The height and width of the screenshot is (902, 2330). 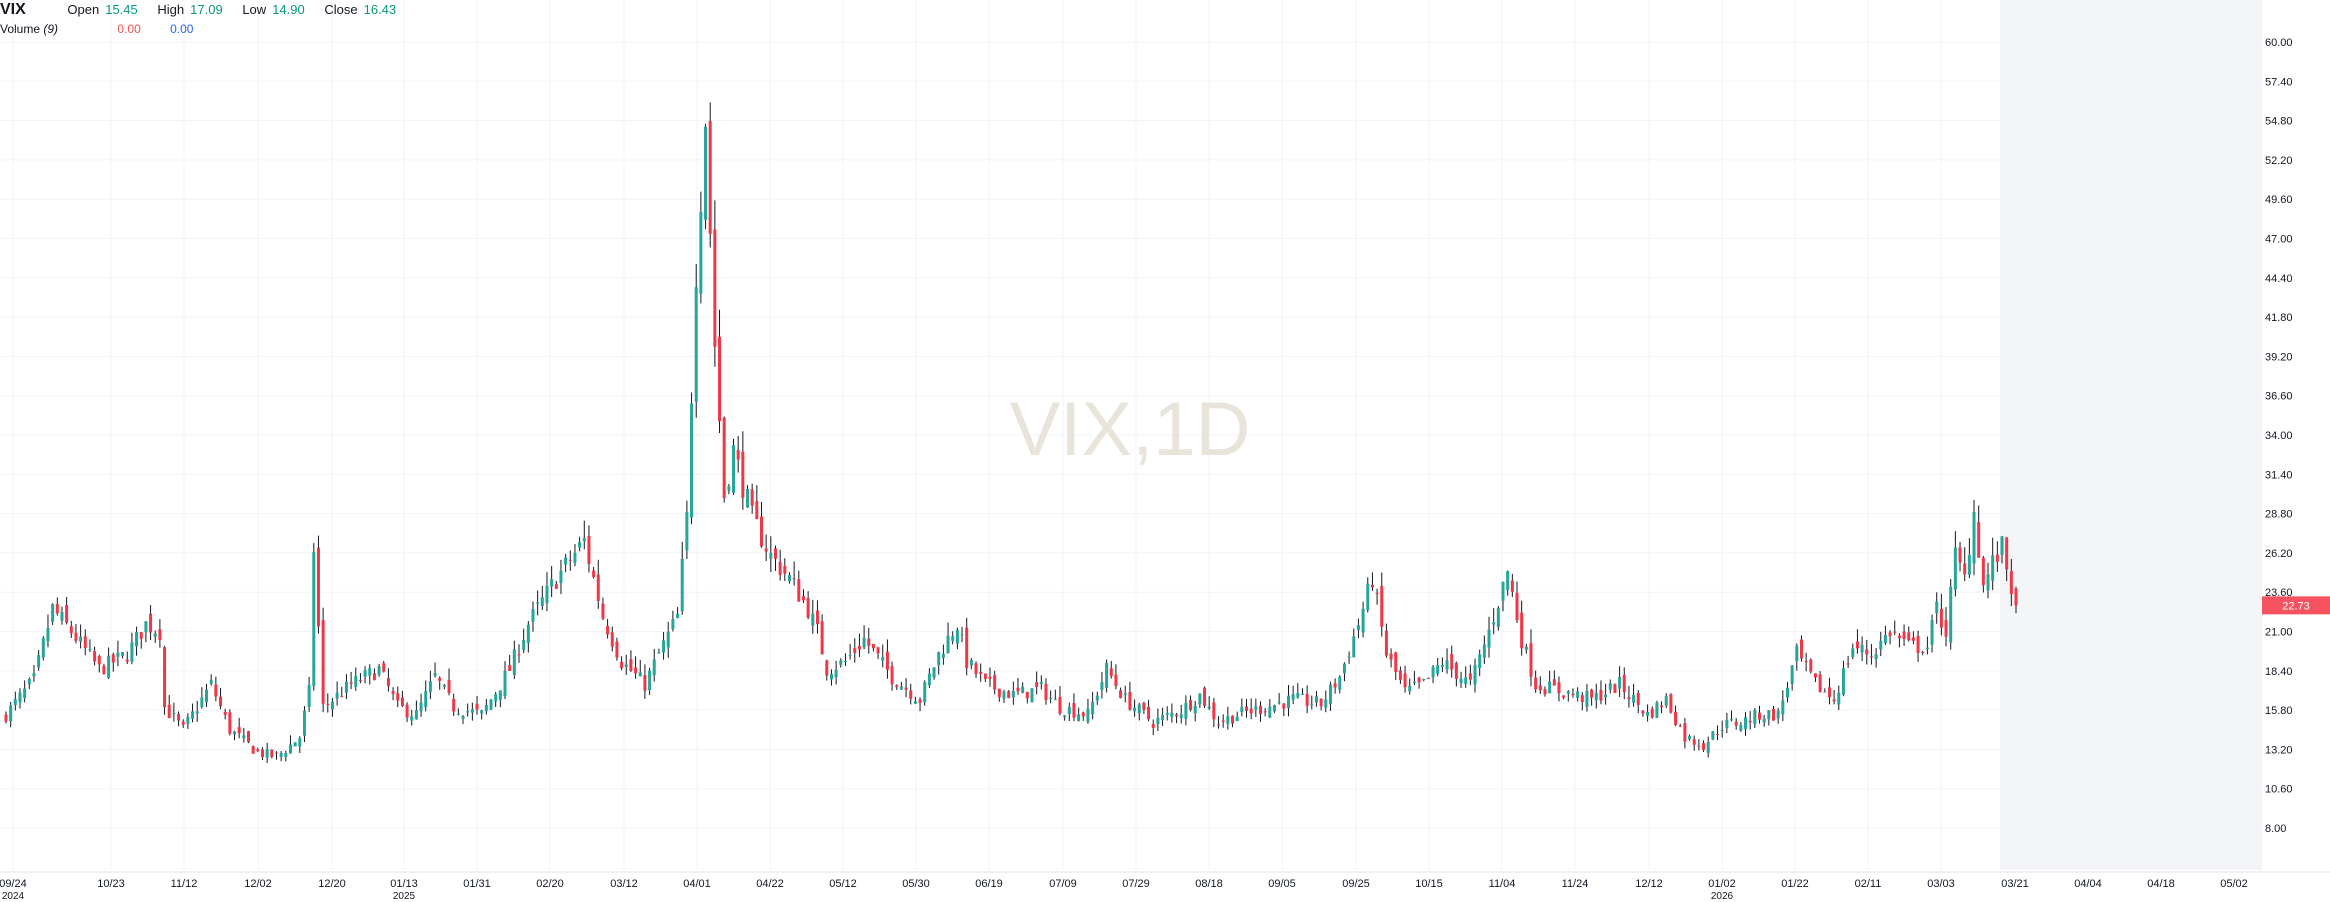 What do you see at coordinates (2279, 279) in the screenshot?
I see `y-tick-label: 44.40` at bounding box center [2279, 279].